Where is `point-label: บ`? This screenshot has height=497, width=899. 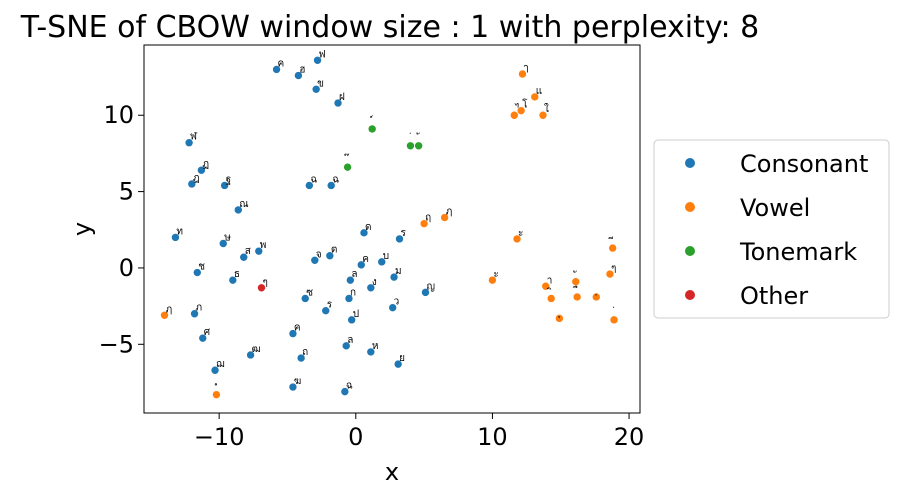 point-label: บ is located at coordinates (386, 256).